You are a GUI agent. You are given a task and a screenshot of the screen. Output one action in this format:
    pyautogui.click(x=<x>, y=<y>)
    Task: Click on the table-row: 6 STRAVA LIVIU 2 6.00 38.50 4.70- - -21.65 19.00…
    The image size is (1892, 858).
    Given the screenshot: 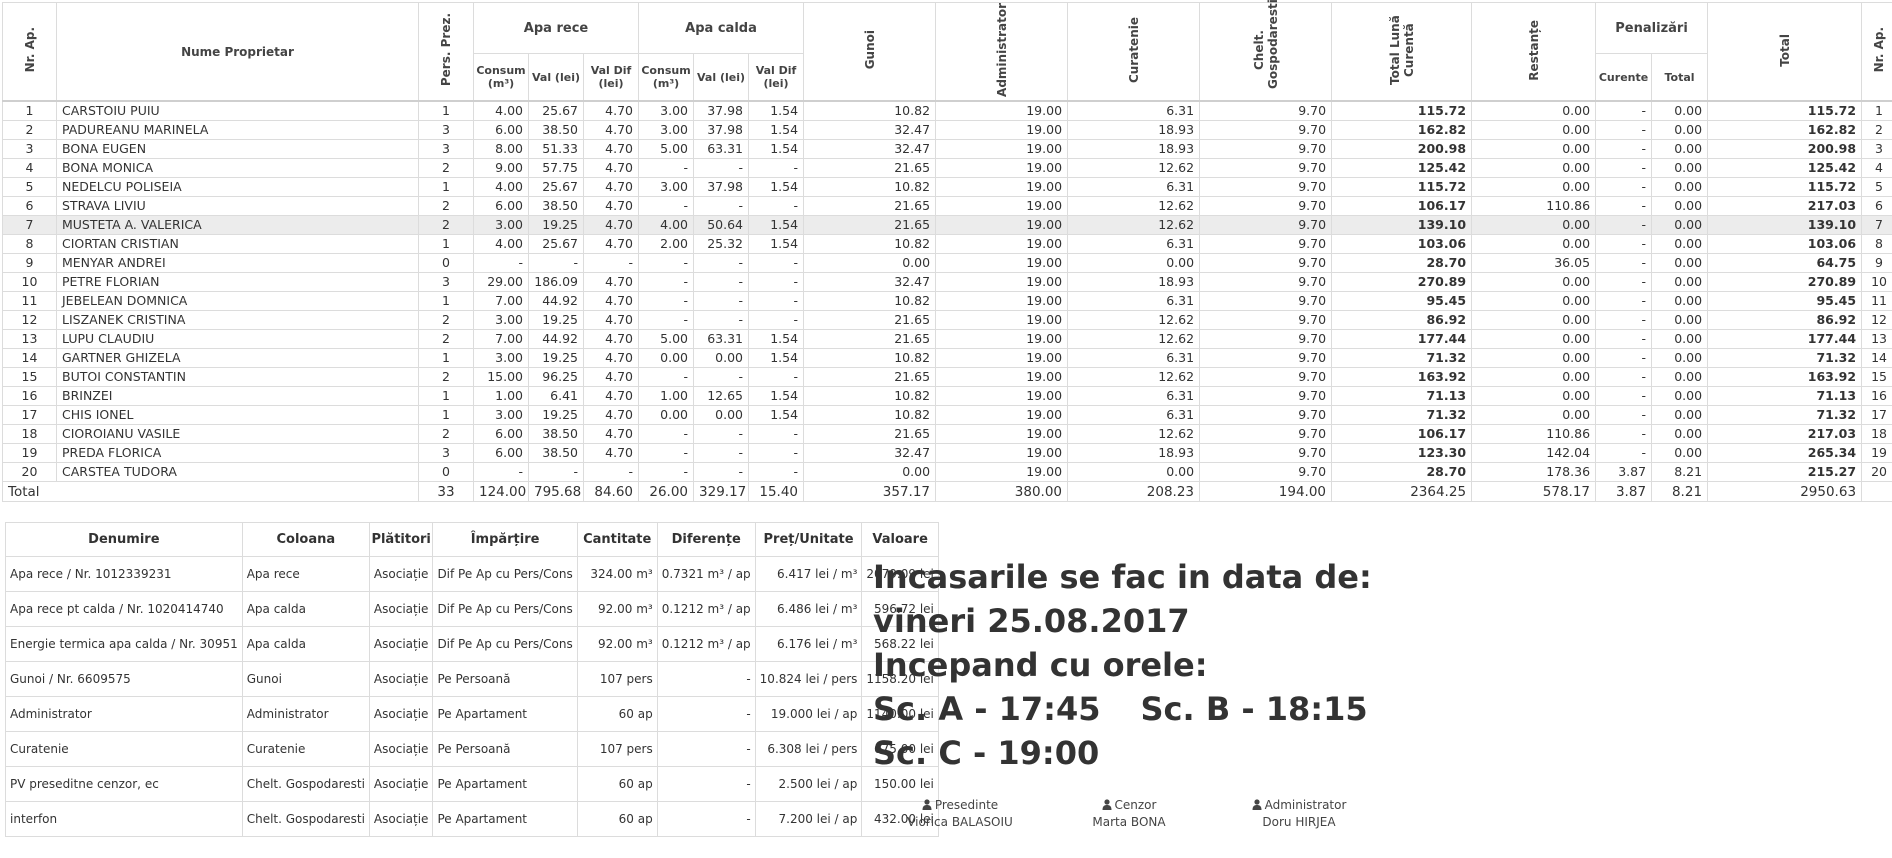 What is the action you would take?
    pyautogui.click(x=947, y=206)
    